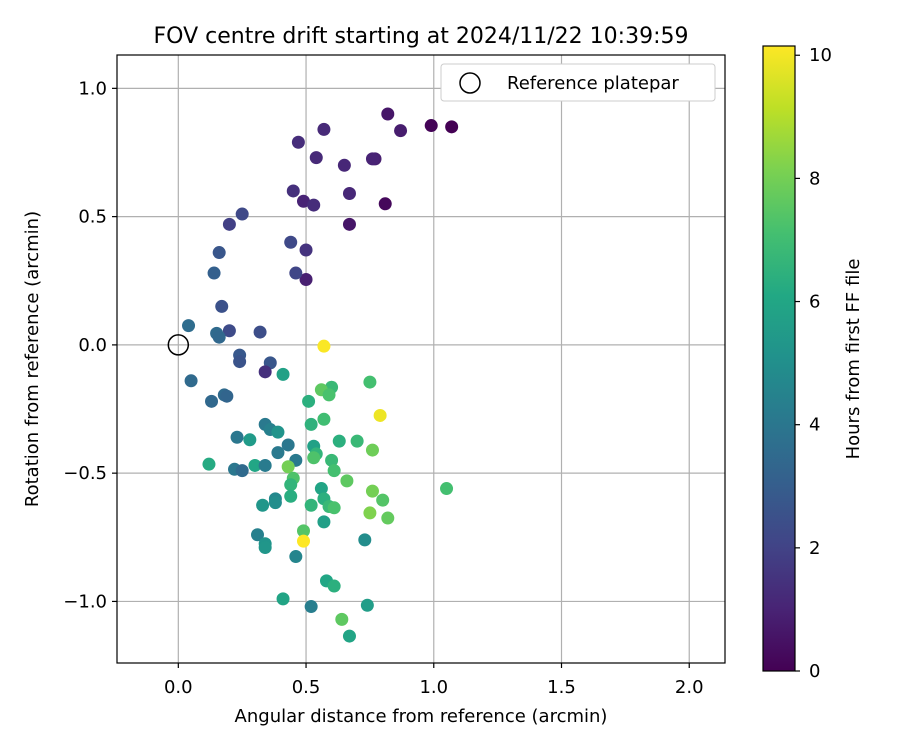  I want to click on y-tick-label: 1.0, so click(92, 88).